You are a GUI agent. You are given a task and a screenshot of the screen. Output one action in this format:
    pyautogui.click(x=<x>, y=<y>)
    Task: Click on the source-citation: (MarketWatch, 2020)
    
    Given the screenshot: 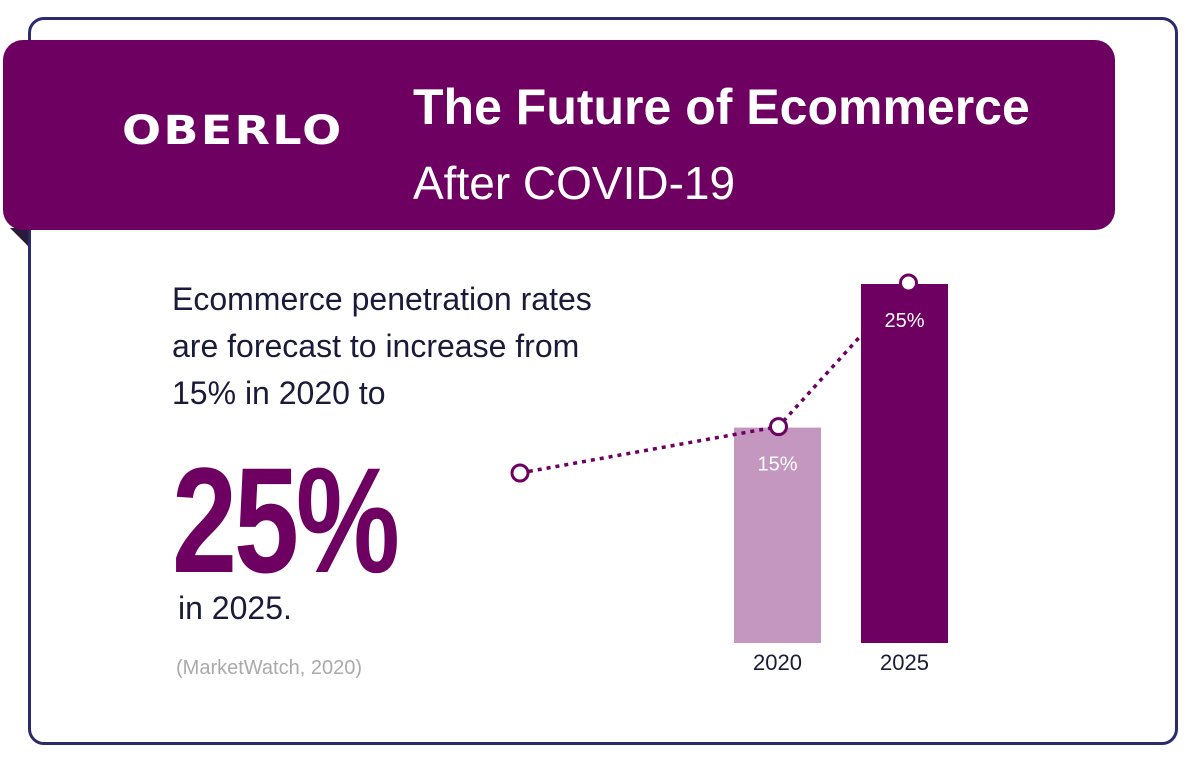 What is the action you would take?
    pyautogui.click(x=269, y=668)
    